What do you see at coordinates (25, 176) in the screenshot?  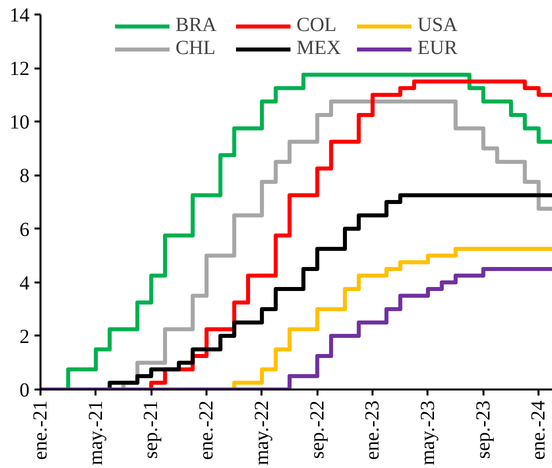 I see `y-tick-label: 8` at bounding box center [25, 176].